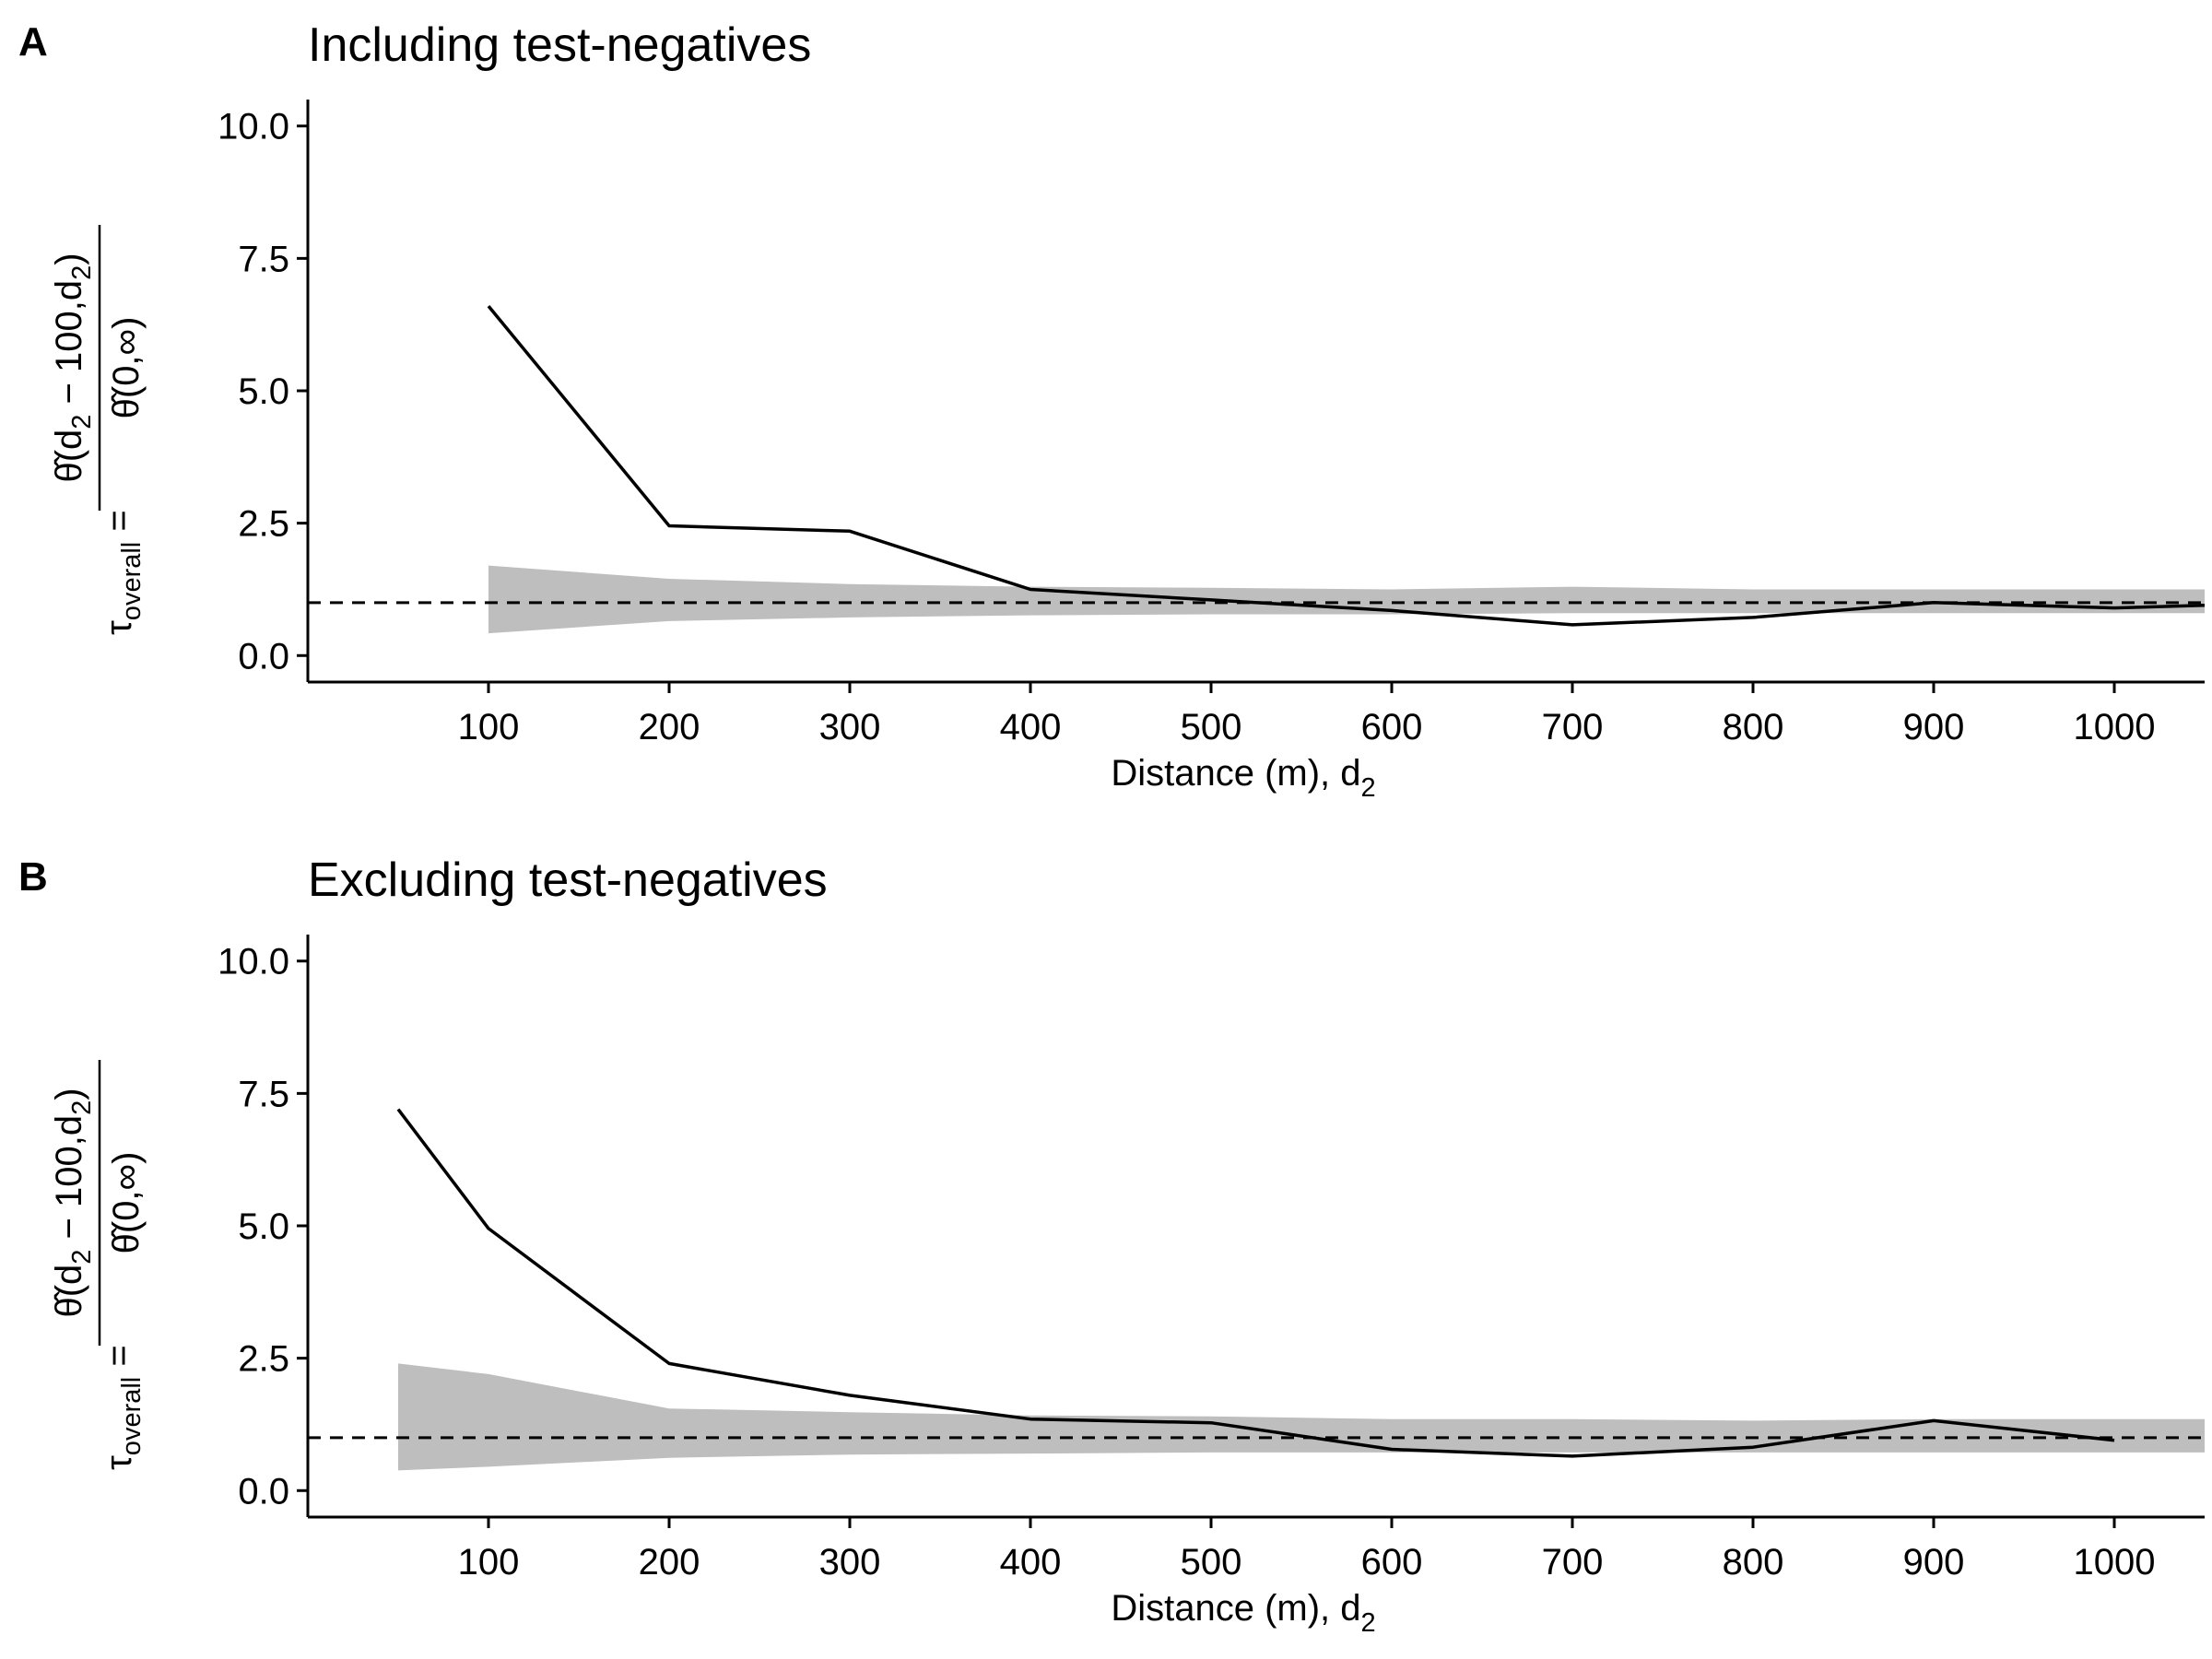 The height and width of the screenshot is (1659, 2212). Describe the element at coordinates (559, 45) in the screenshot. I see `panel-title: Including test-negatives` at that location.